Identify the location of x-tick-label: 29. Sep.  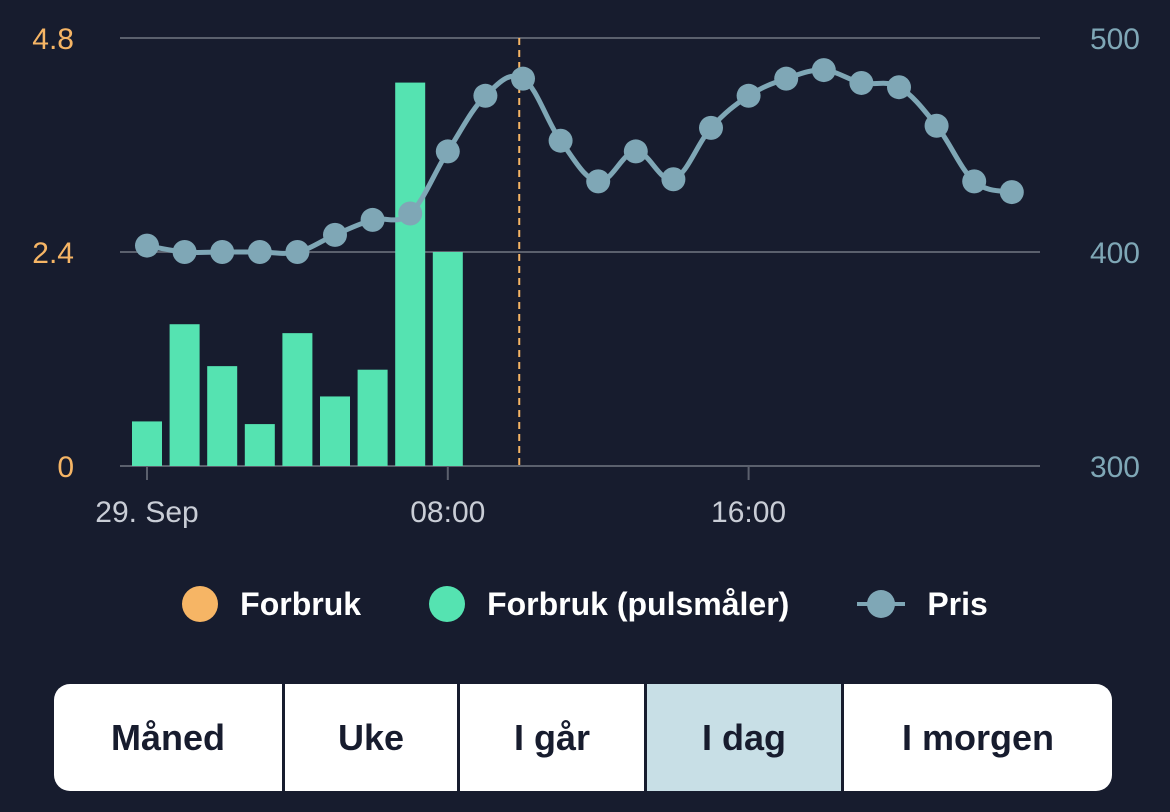
(146, 512).